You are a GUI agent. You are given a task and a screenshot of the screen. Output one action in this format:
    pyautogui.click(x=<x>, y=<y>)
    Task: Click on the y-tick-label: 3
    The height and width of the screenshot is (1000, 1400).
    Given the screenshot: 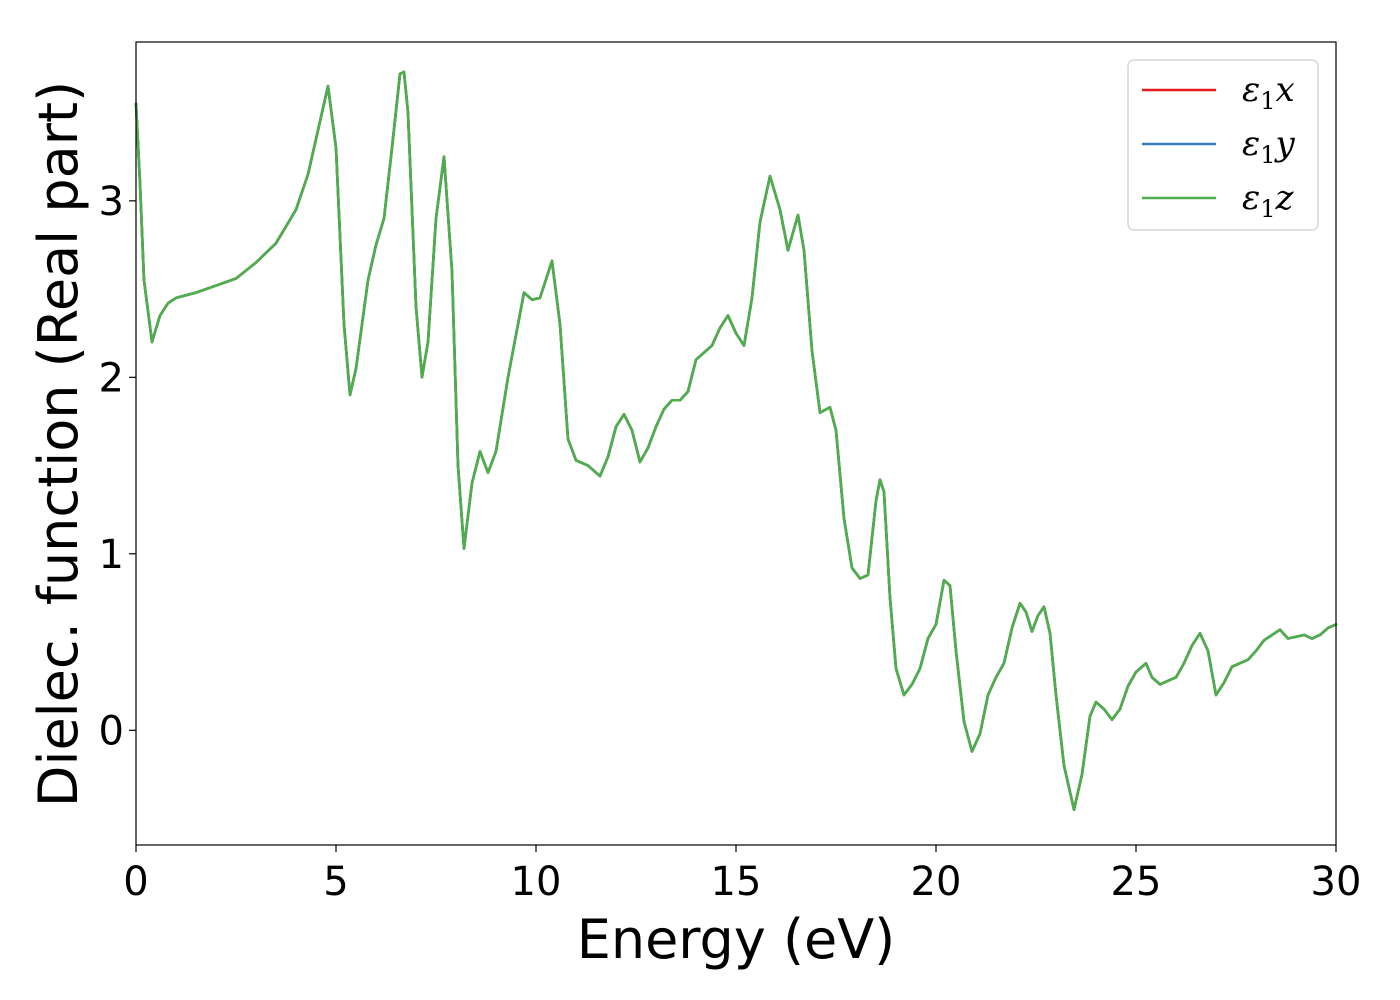 What is the action you would take?
    pyautogui.click(x=111, y=202)
    